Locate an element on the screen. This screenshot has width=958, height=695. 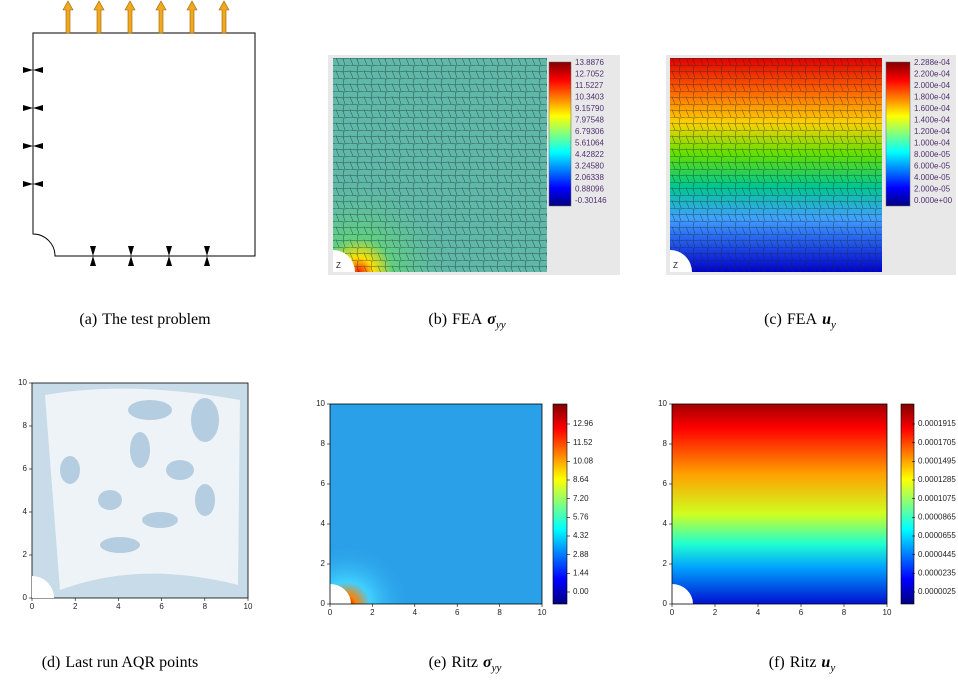
colorbar-tick-label: 6.000e-05 is located at coordinates (932, 166).